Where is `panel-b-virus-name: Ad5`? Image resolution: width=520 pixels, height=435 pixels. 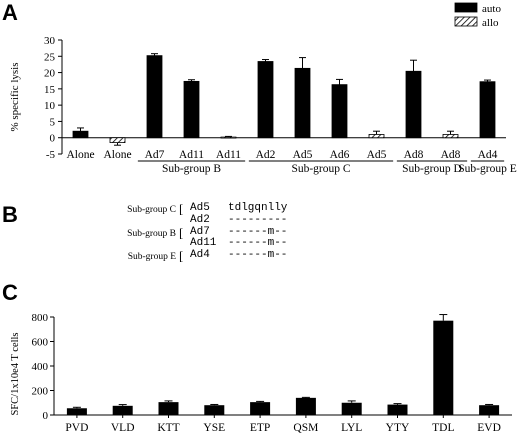
panel-b-virus-name: Ad5 is located at coordinates (200, 208).